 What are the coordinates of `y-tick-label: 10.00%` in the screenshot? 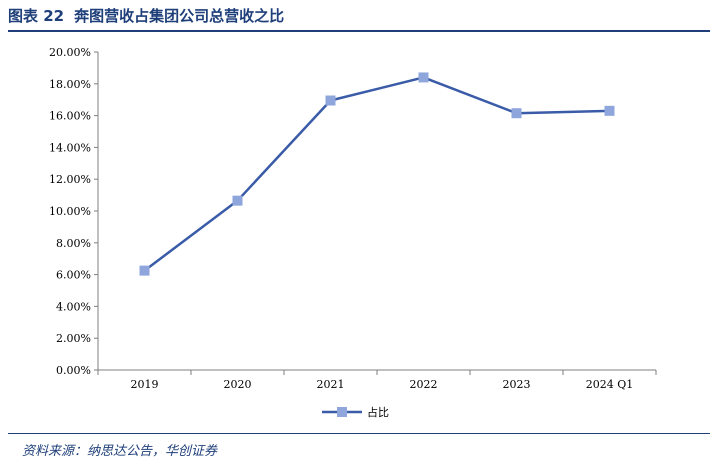 It's located at (70, 211).